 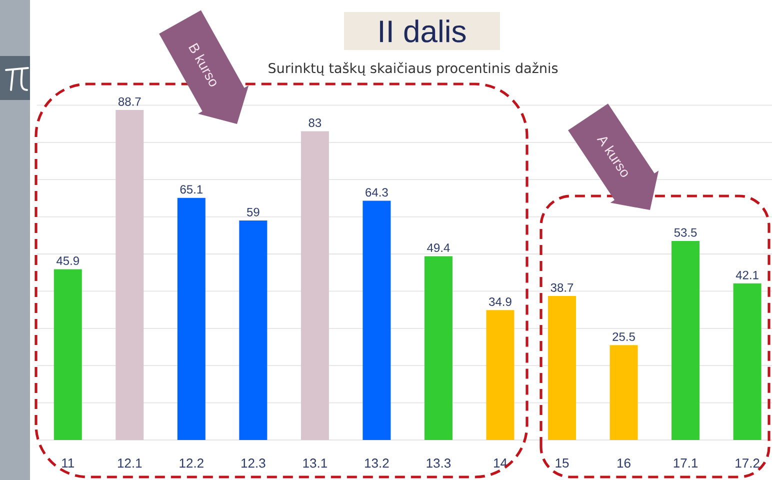 I want to click on data-label: 38.7, so click(x=562, y=287).